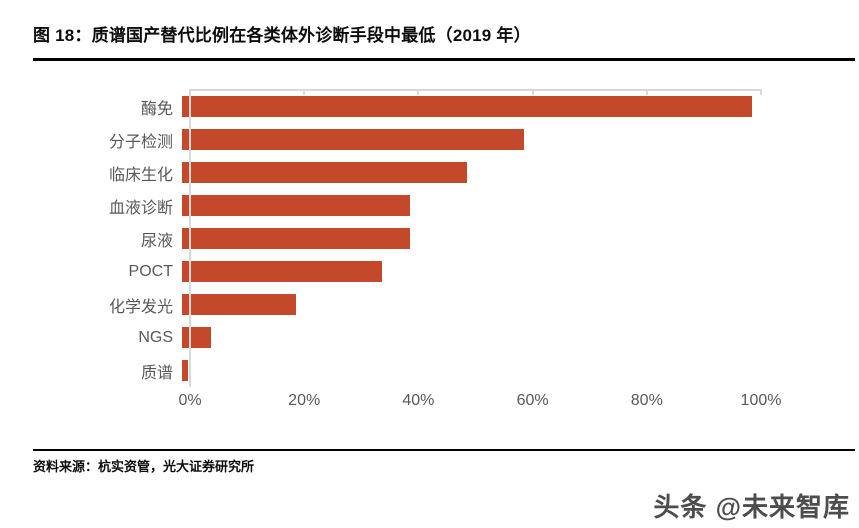 The width and height of the screenshot is (859, 528). I want to click on watermark: 头条 @未来智库, so click(751, 507).